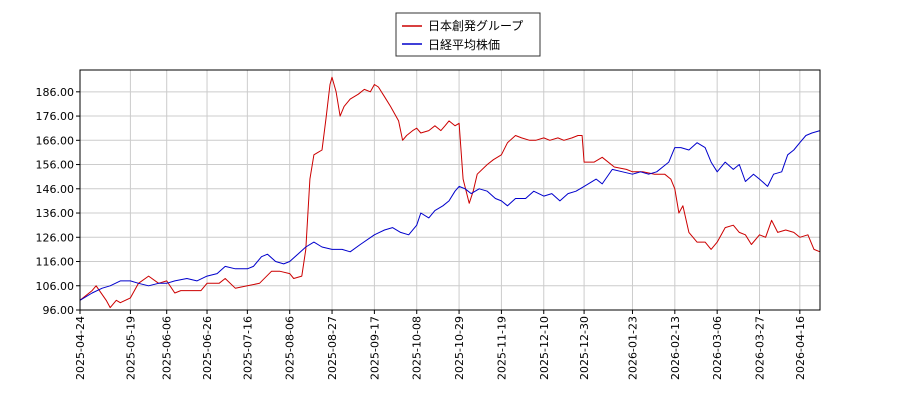 This screenshot has height=404, width=900. What do you see at coordinates (55, 140) in the screenshot?
I see `y-tick-label: 166.00` at bounding box center [55, 140].